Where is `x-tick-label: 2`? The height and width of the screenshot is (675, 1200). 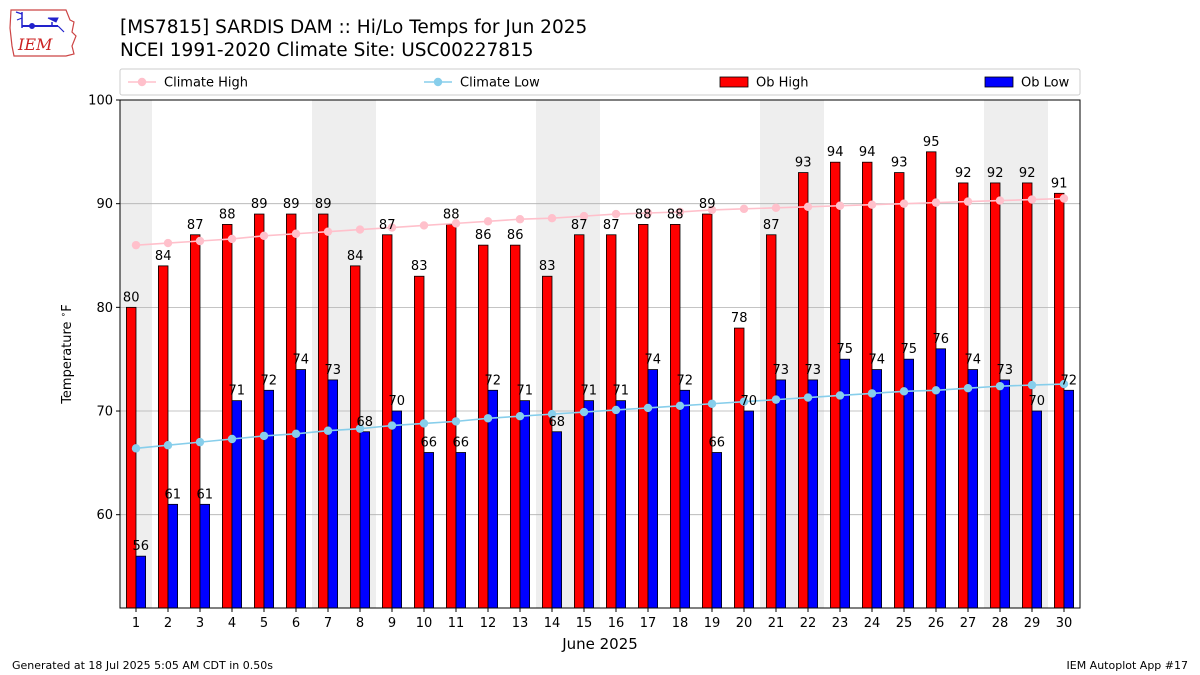
x-tick-label: 2 is located at coordinates (168, 623).